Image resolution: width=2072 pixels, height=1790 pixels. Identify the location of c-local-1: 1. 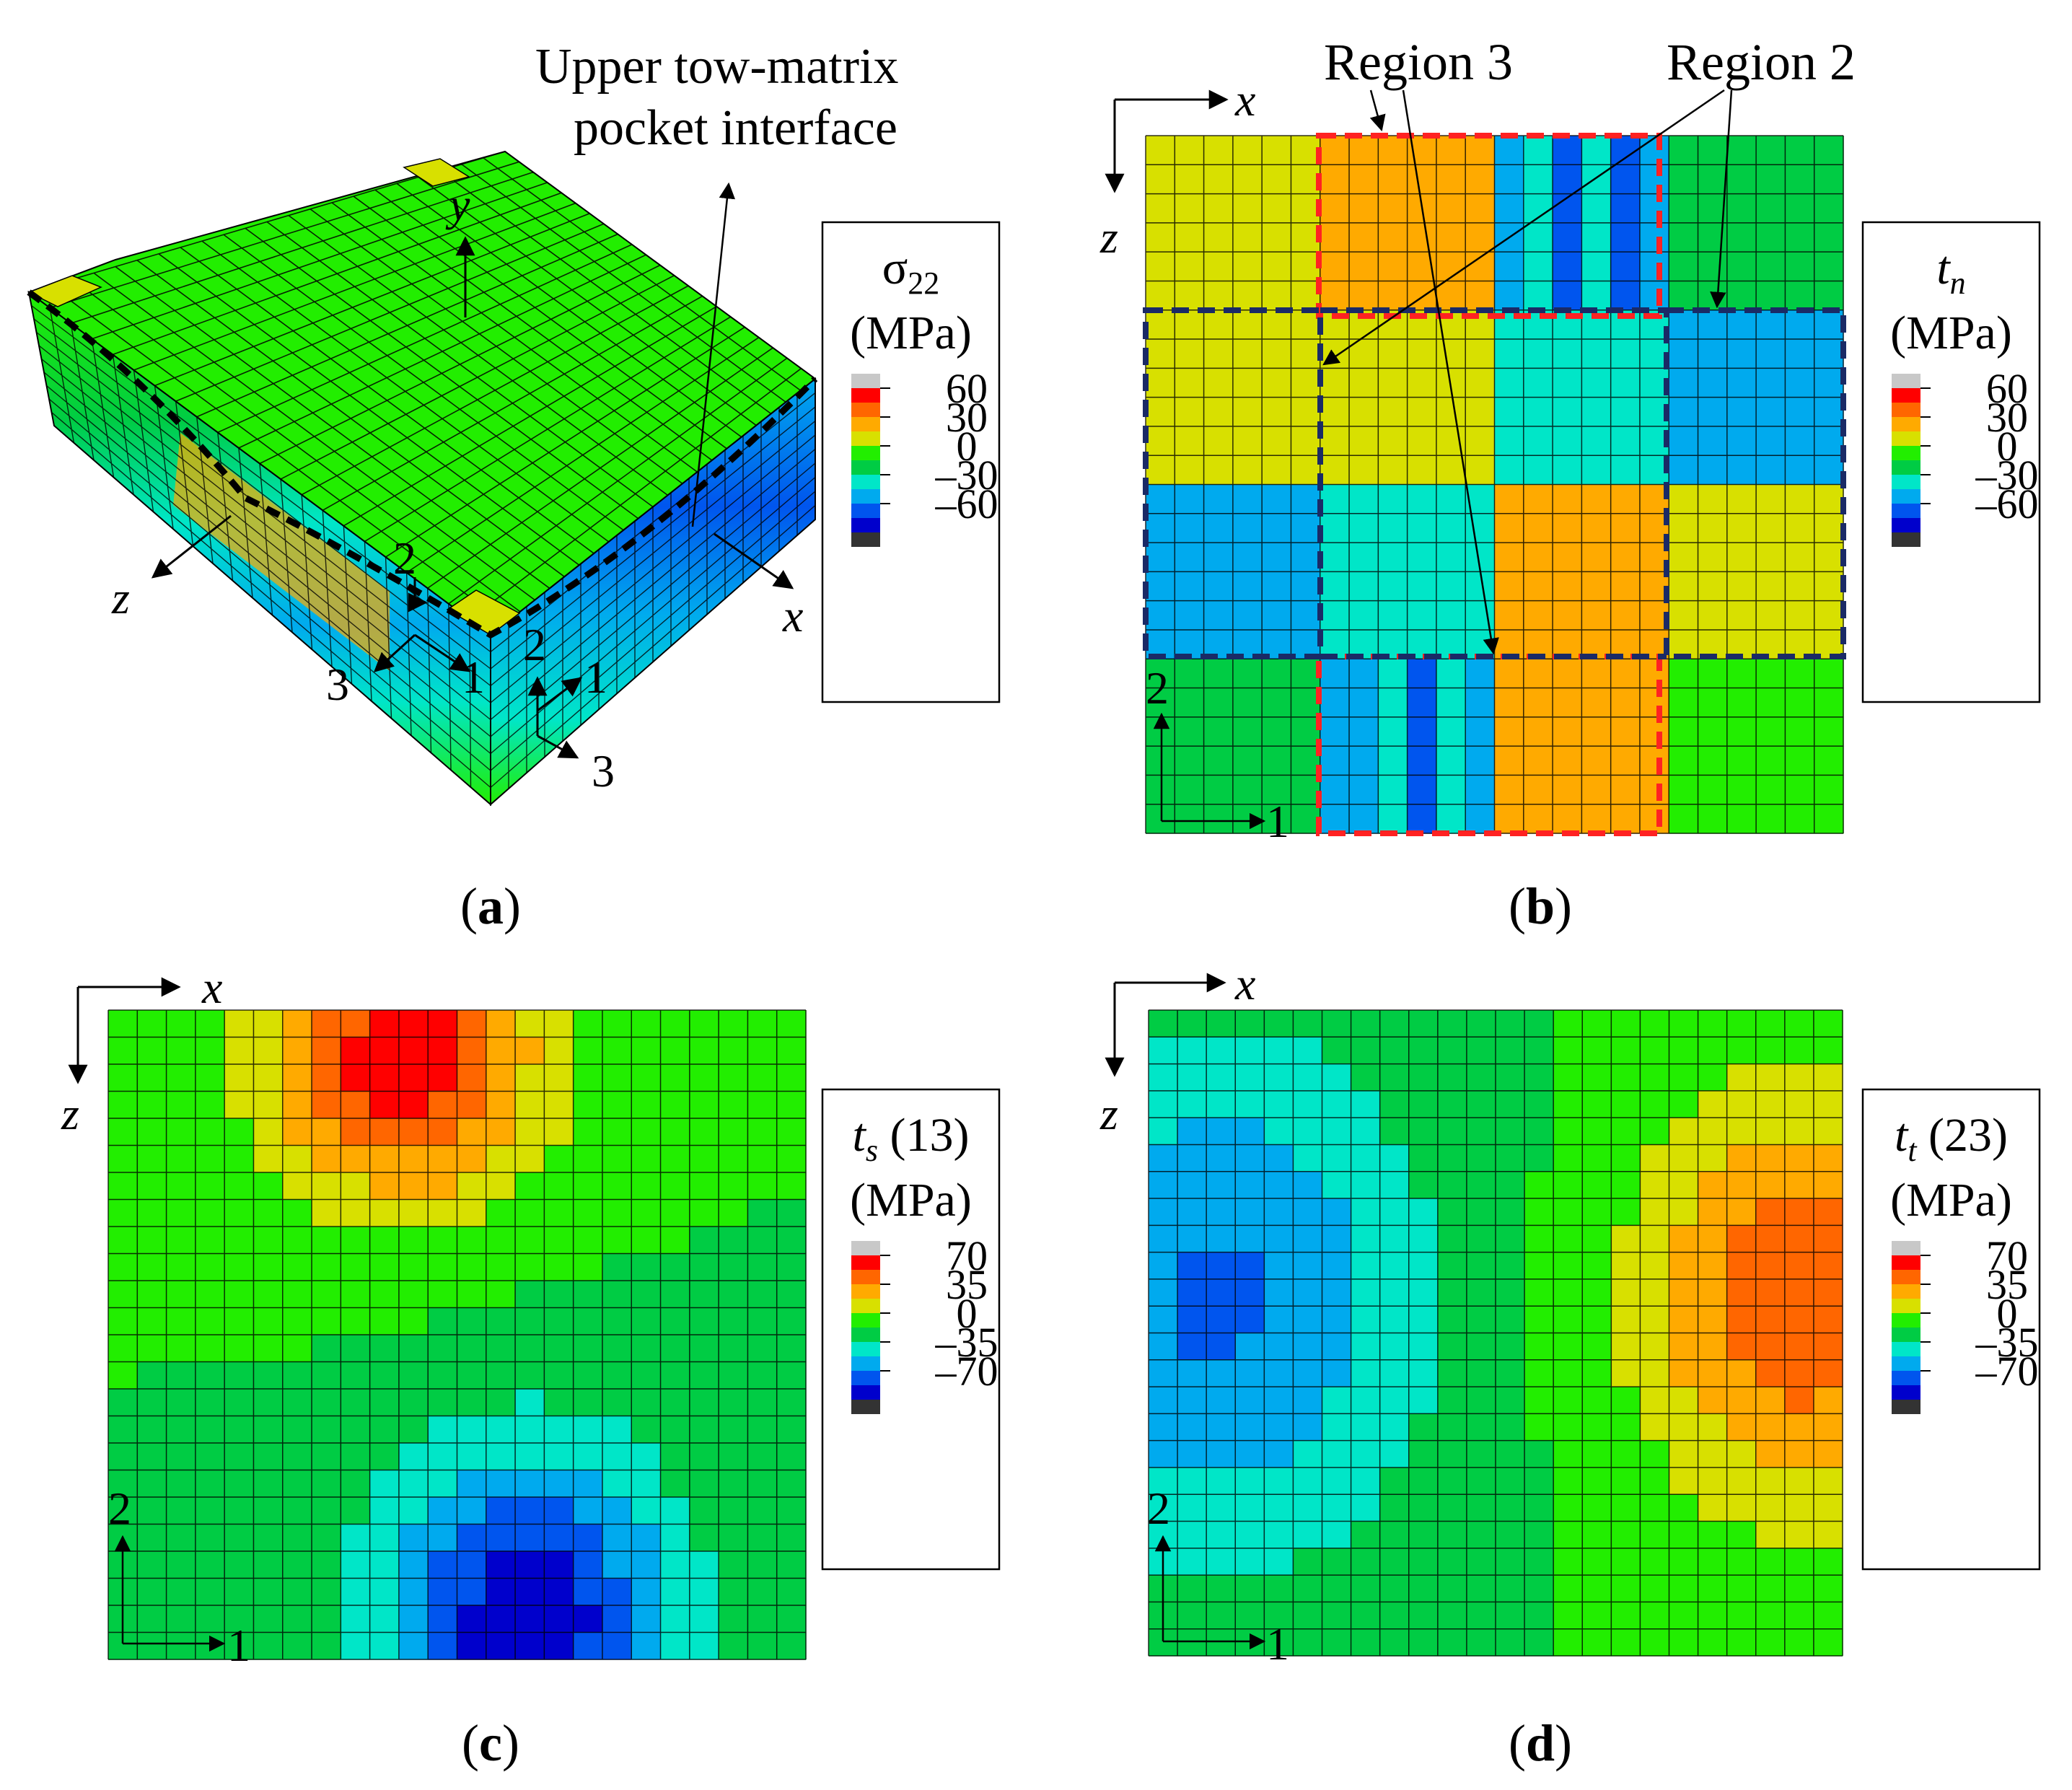
(238, 1645).